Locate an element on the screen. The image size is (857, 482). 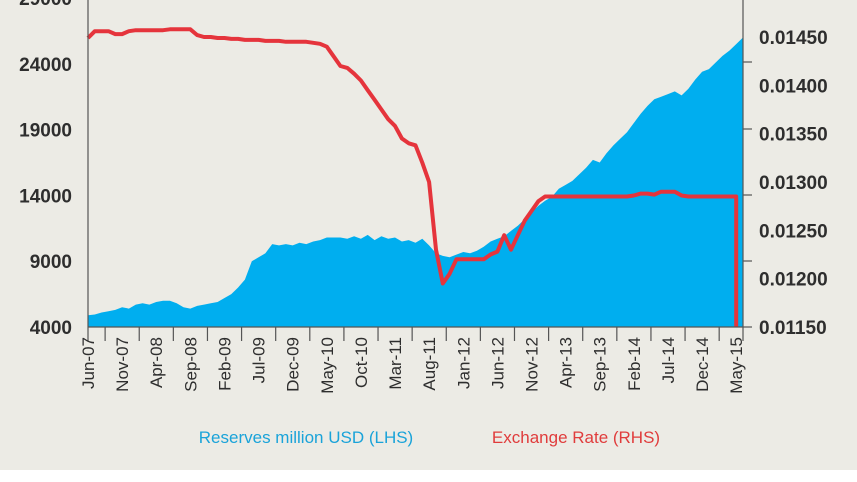
right-axis-tick-label: 0.01350 is located at coordinates (793, 135).